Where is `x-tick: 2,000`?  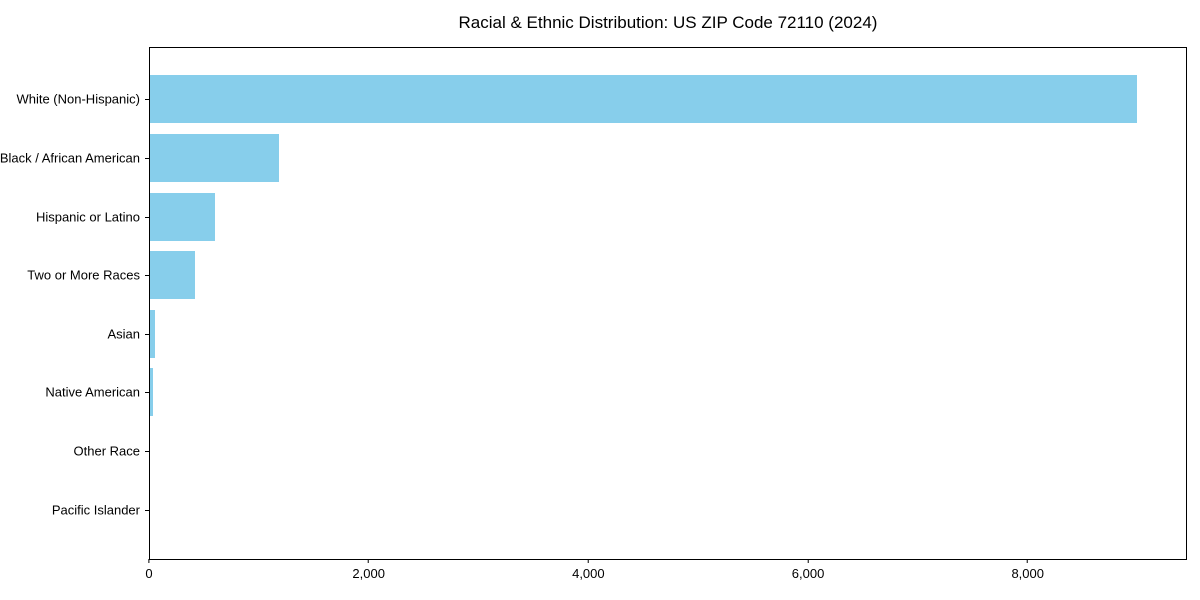
x-tick: 2,000 is located at coordinates (368, 570).